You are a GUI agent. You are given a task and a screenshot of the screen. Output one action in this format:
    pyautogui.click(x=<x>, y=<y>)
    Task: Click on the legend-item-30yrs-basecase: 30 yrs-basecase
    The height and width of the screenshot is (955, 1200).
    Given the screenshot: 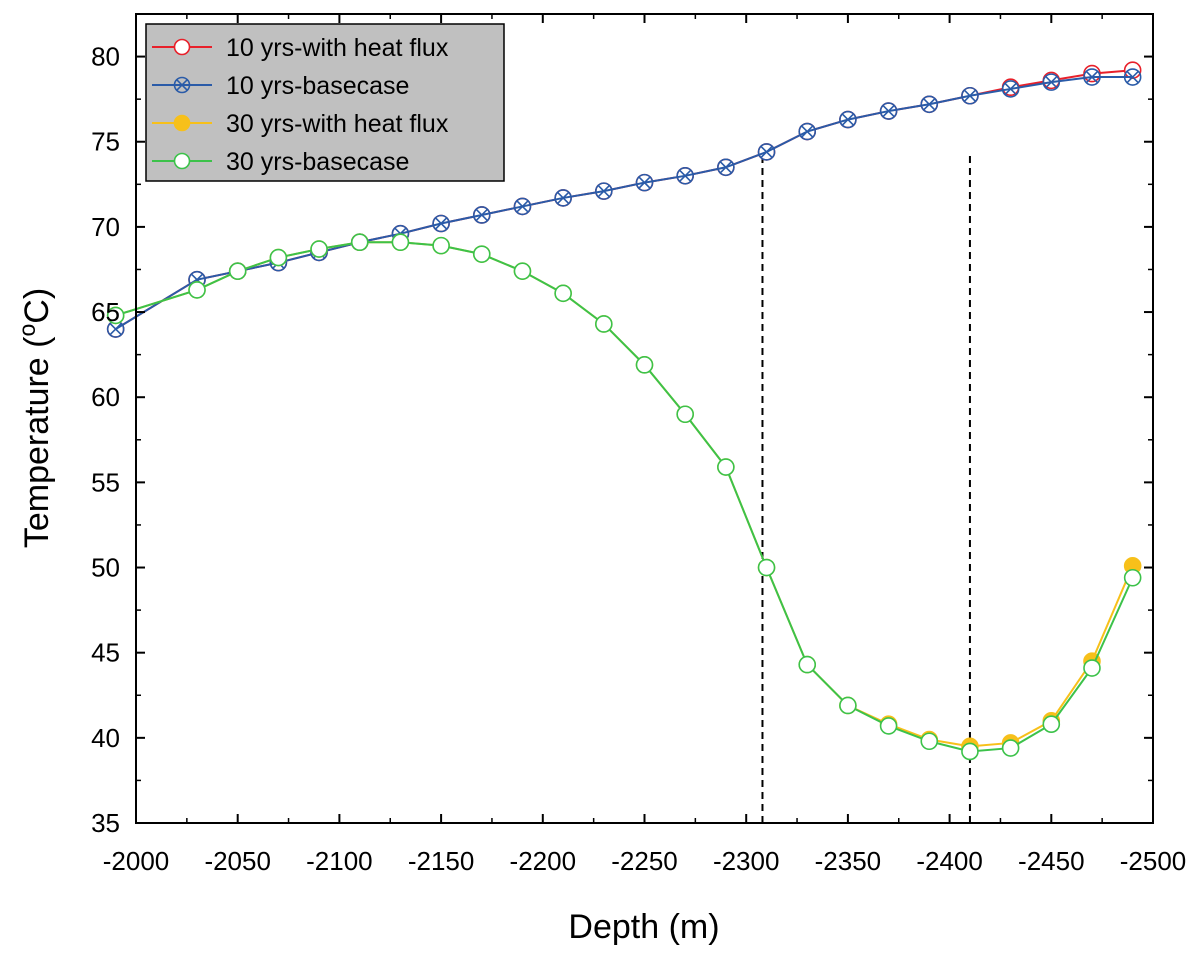 What is the action you would take?
    pyautogui.click(x=280, y=162)
    